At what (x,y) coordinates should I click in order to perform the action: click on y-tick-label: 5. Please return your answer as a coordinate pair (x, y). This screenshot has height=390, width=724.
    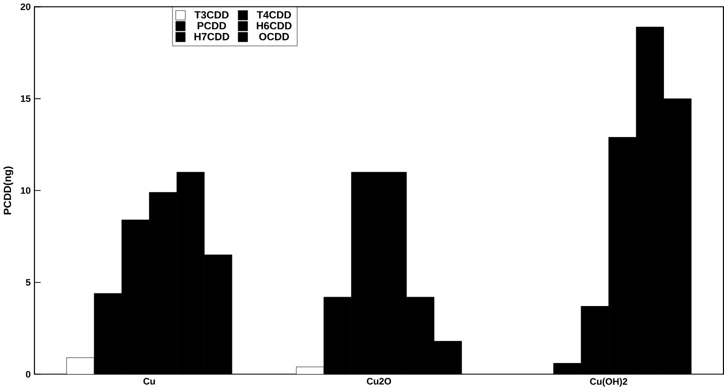
    Looking at the image, I should click on (28, 282).